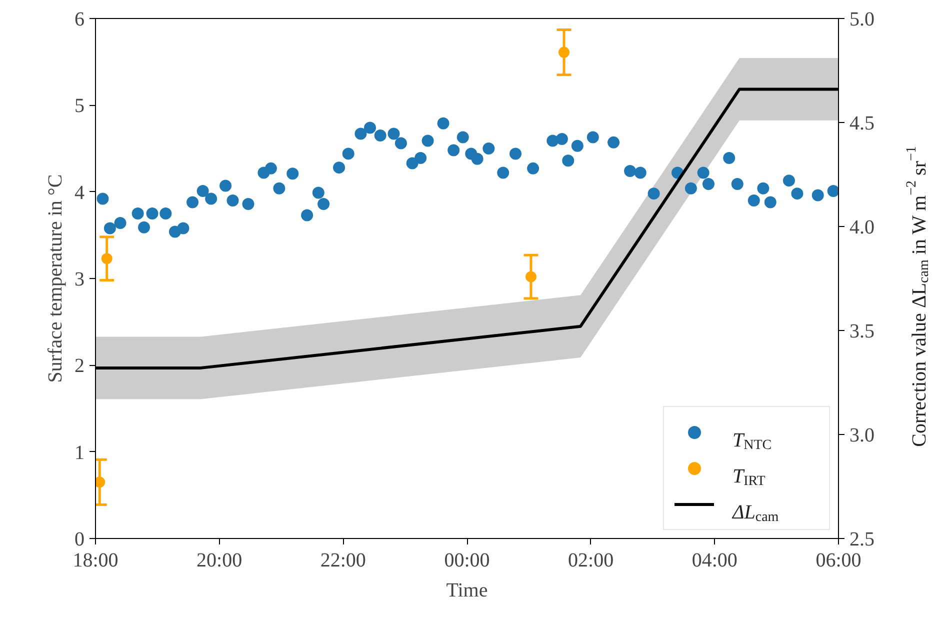 Image resolution: width=933 pixels, height=619 pixels. I want to click on x-tick-label: 04:00, so click(715, 561).